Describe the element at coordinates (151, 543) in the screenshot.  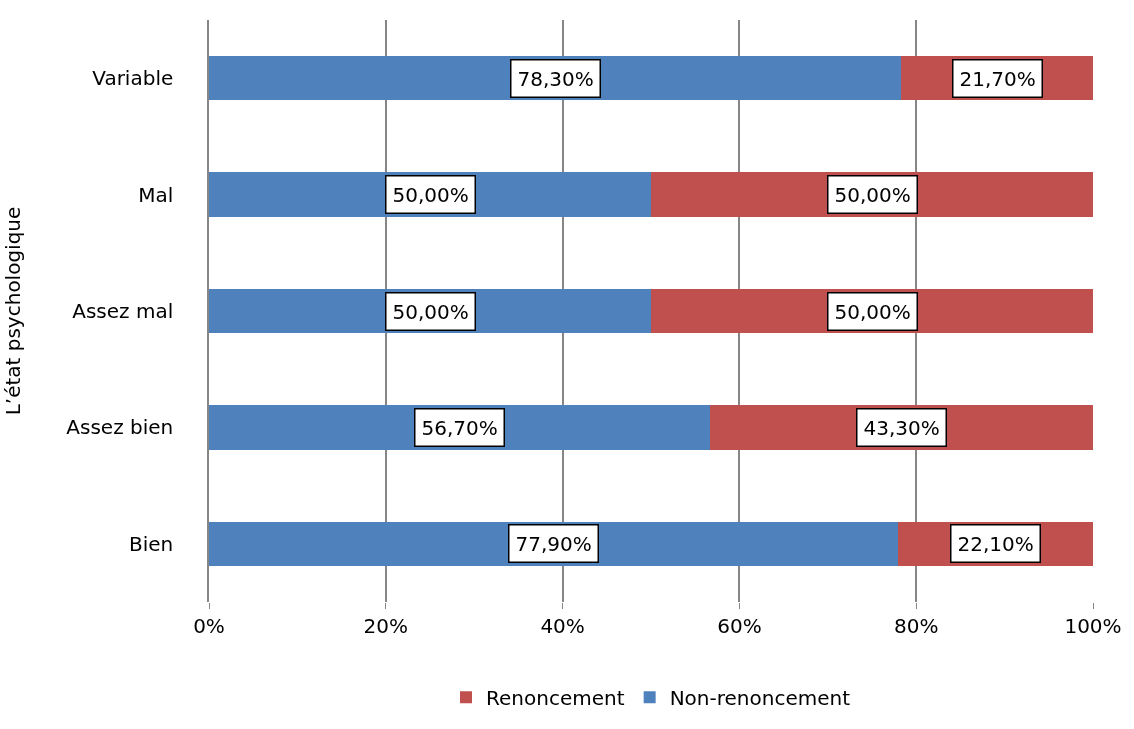
I see `y-tick-label: Bien` at that location.